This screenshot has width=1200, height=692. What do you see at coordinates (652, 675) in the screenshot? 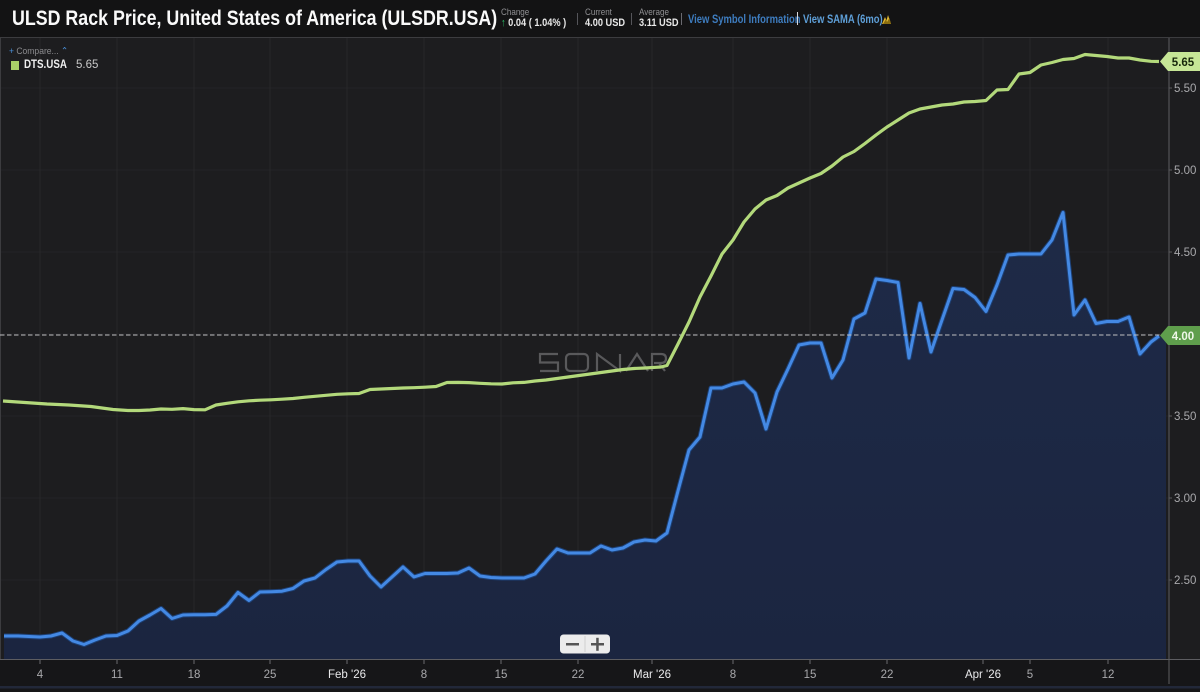
I see `svg-text: Mar '26` at bounding box center [652, 675].